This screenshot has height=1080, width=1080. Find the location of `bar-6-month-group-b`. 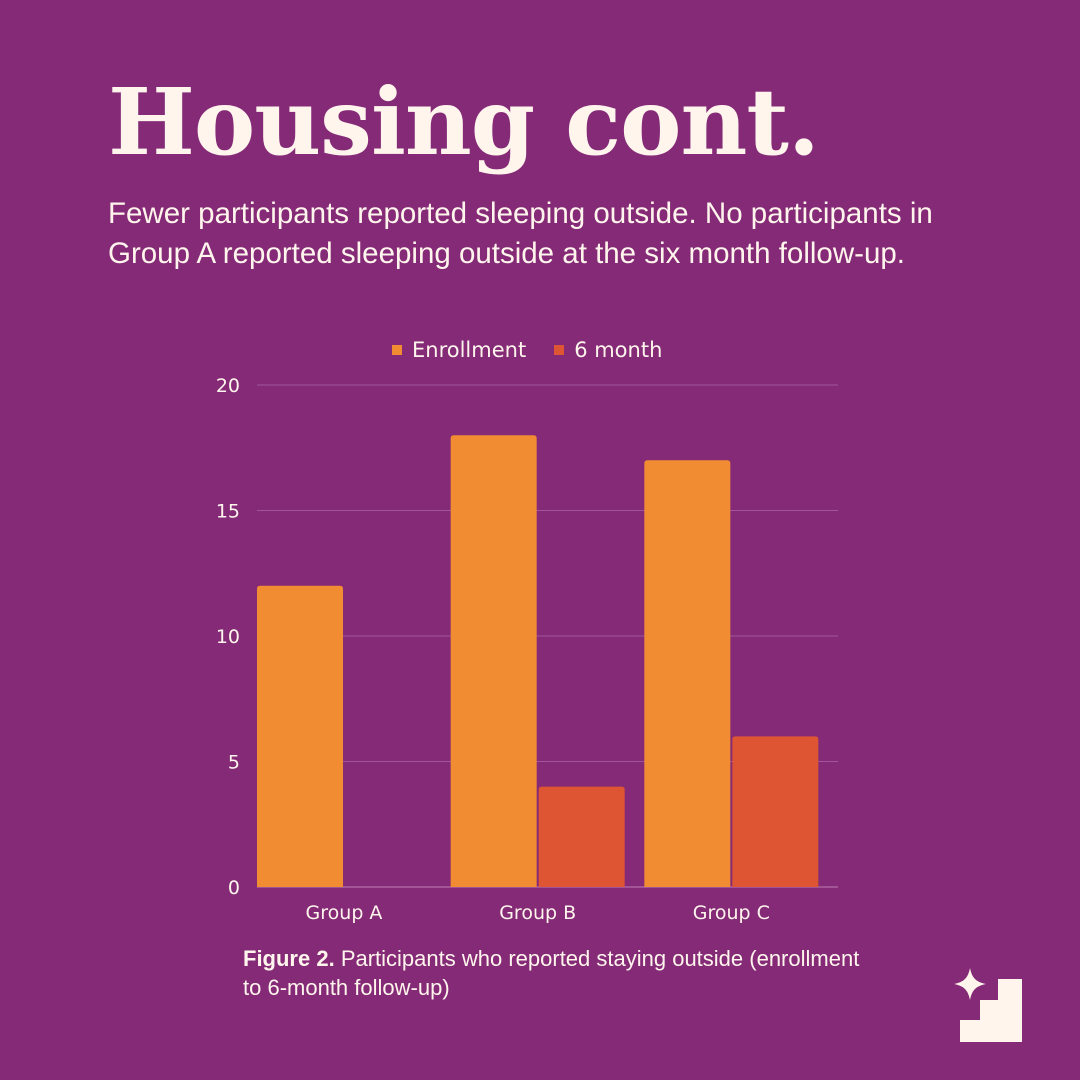

bar-6-month-group-b is located at coordinates (581, 836).